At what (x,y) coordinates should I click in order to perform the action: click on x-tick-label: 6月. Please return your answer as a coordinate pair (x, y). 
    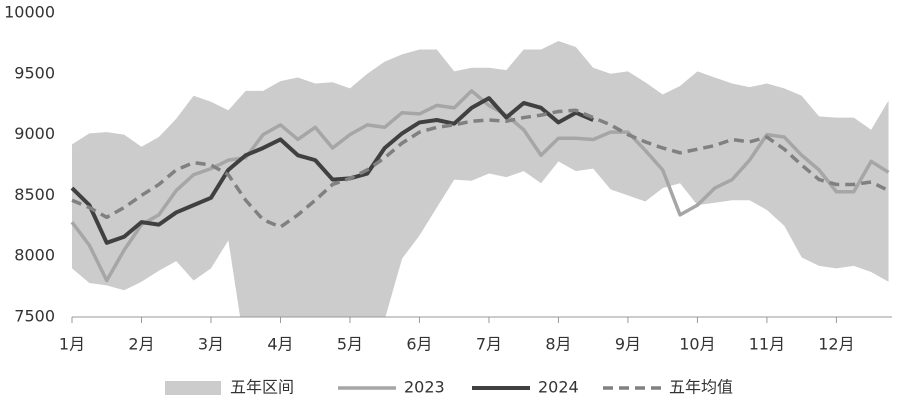
    Looking at the image, I should click on (419, 344).